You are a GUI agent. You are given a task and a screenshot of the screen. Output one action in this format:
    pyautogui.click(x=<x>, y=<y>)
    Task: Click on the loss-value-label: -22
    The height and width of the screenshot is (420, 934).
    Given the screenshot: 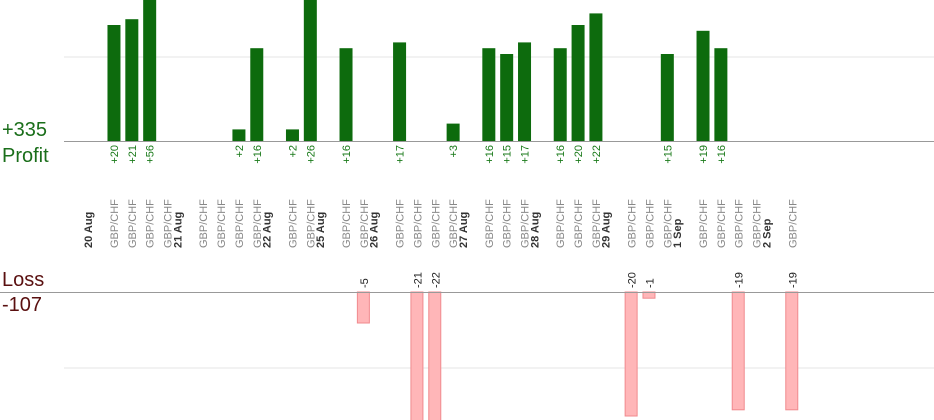 What is the action you would take?
    pyautogui.click(x=436, y=280)
    